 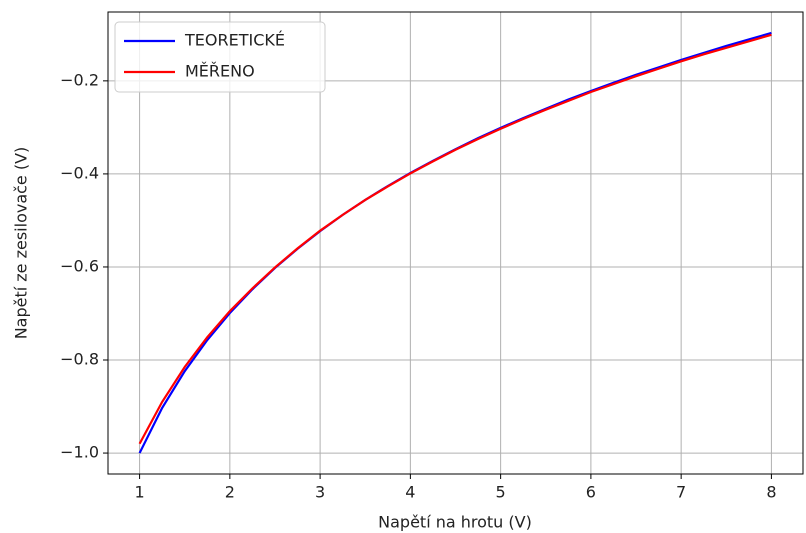 I want to click on y-axis-label: Napětí ze zesilovače (V), so click(x=21, y=243).